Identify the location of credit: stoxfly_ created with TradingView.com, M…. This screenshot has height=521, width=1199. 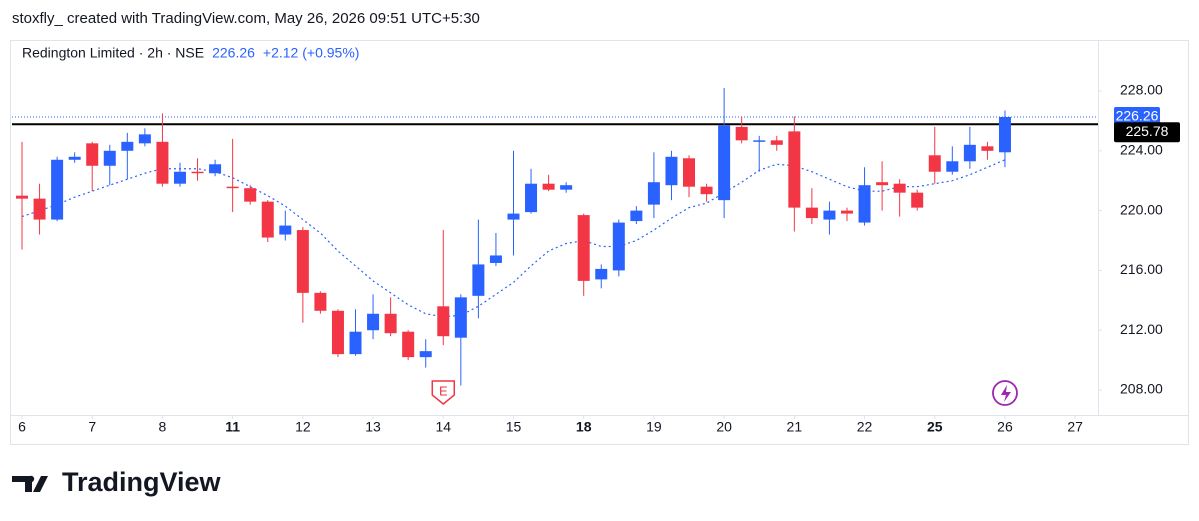
(246, 18).